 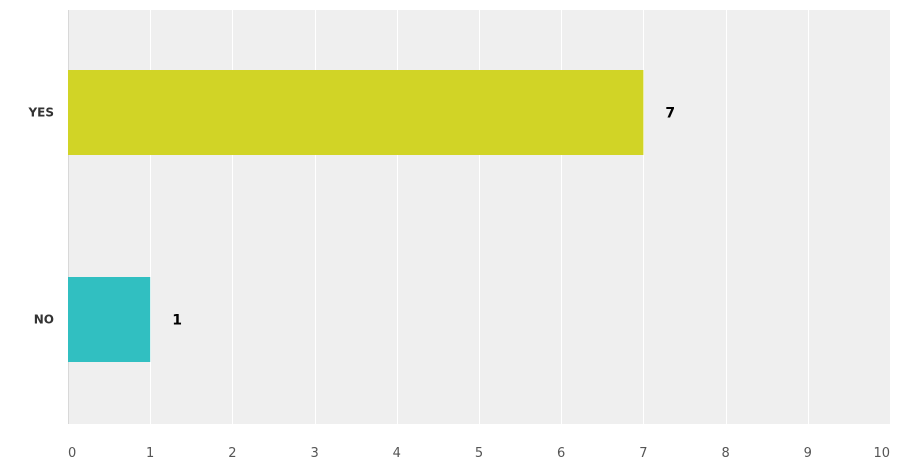 What do you see at coordinates (356, 112) in the screenshot?
I see `bar-yes` at bounding box center [356, 112].